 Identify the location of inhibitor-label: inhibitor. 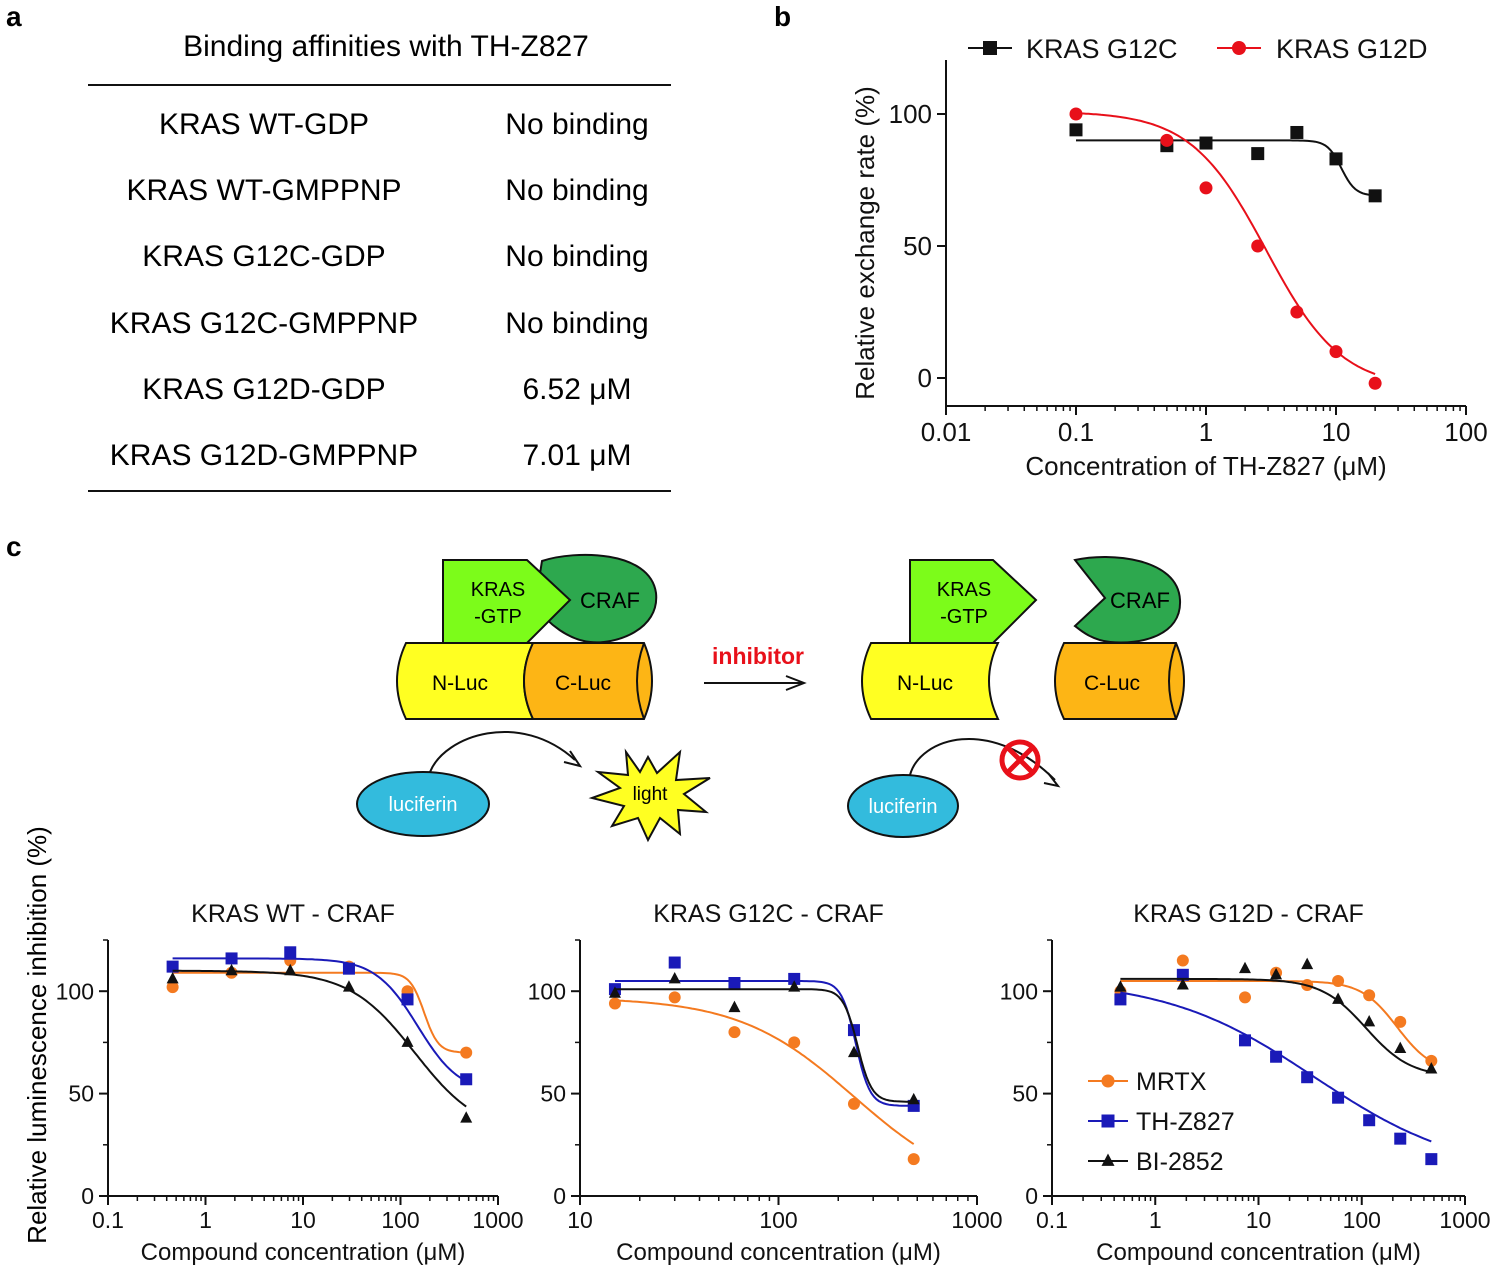
(758, 656).